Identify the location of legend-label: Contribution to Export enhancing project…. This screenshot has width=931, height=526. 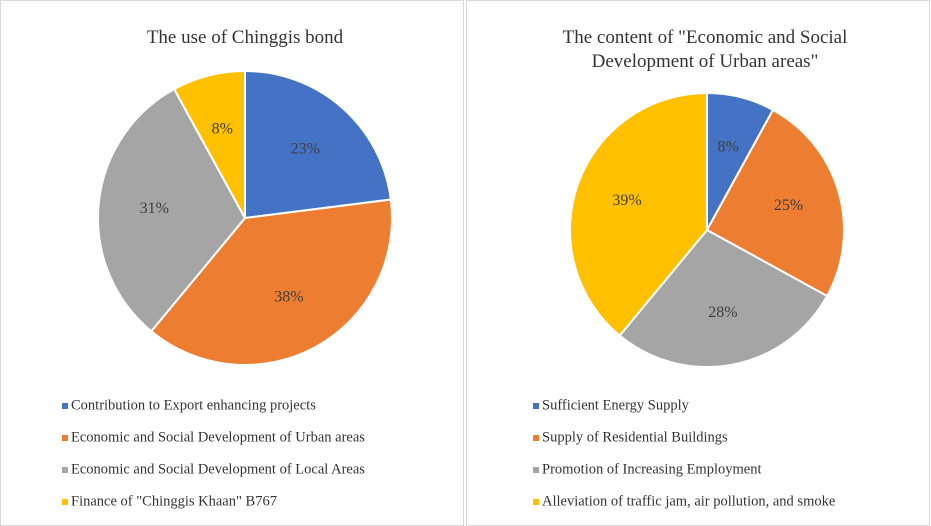
(193, 405).